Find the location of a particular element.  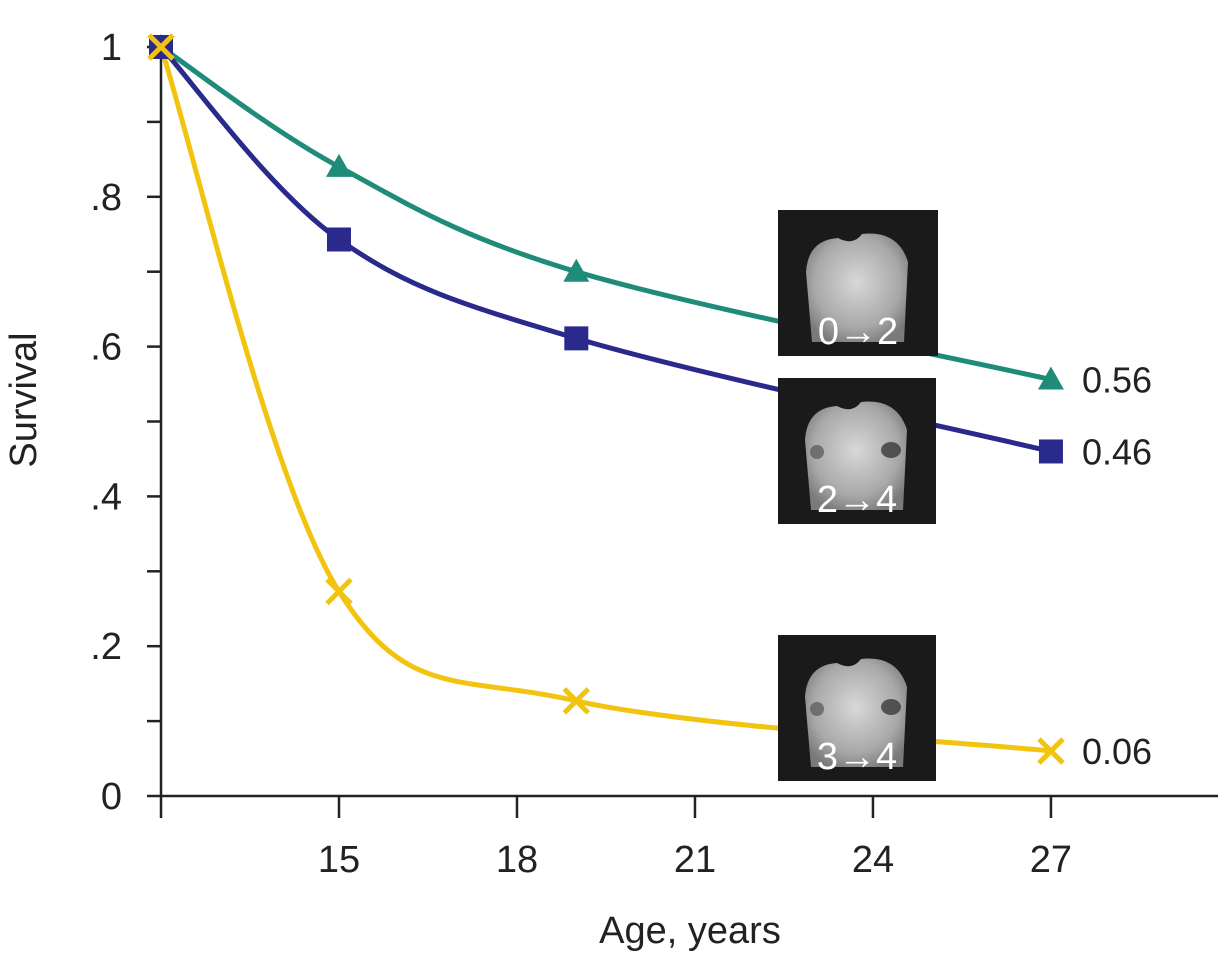

end-value-label-2: 0.46 is located at coordinates (1117, 451).